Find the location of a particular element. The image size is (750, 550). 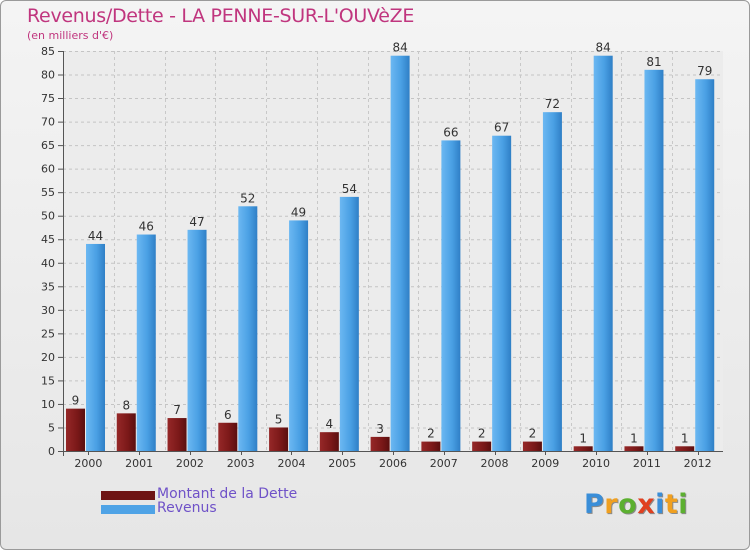

bar-revenus-2004 is located at coordinates (299, 335).